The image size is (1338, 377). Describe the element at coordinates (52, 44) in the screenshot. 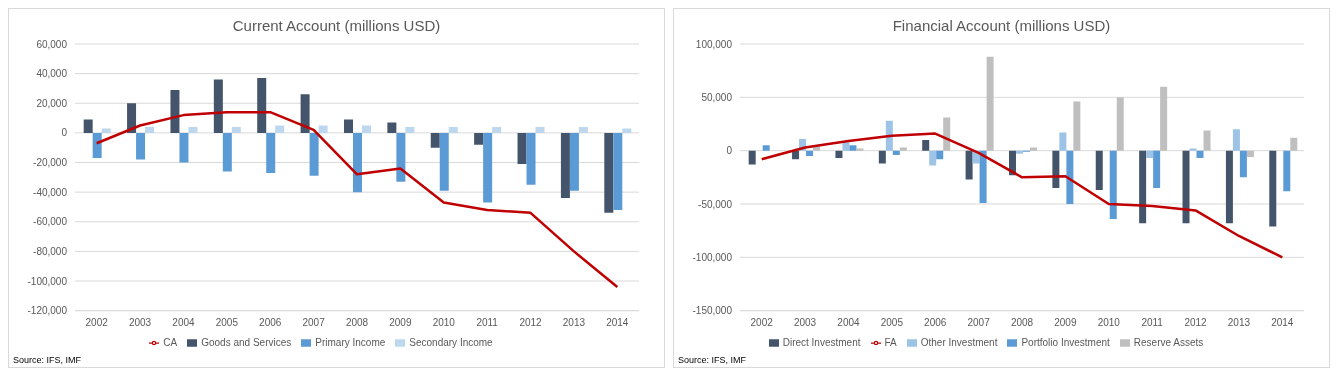

I see `y-tick-label: 60,000` at that location.